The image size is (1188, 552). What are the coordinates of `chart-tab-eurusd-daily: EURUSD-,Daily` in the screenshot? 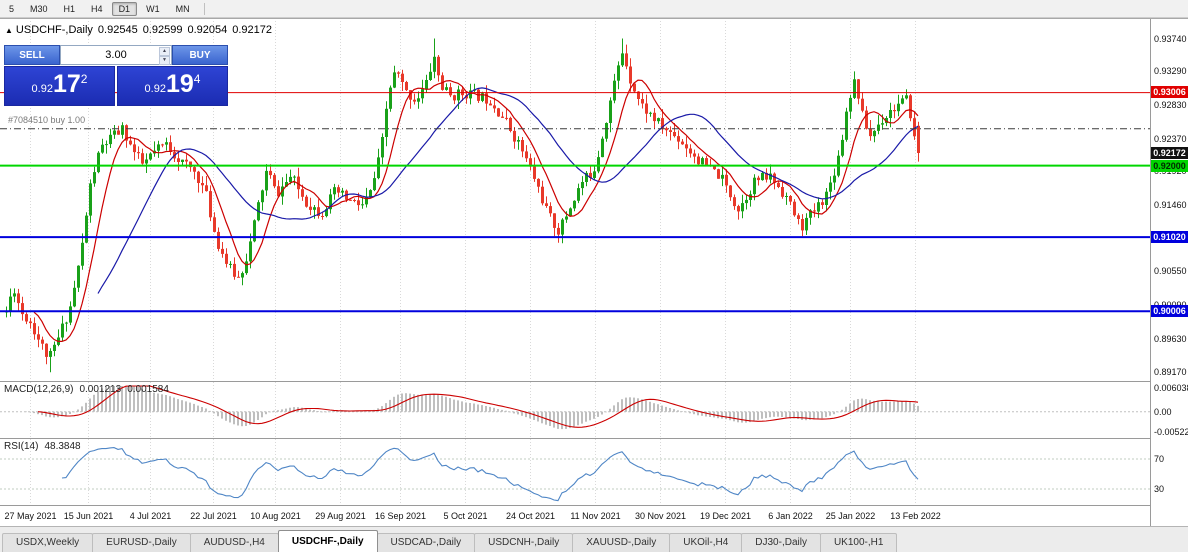 It's located at (141, 542).